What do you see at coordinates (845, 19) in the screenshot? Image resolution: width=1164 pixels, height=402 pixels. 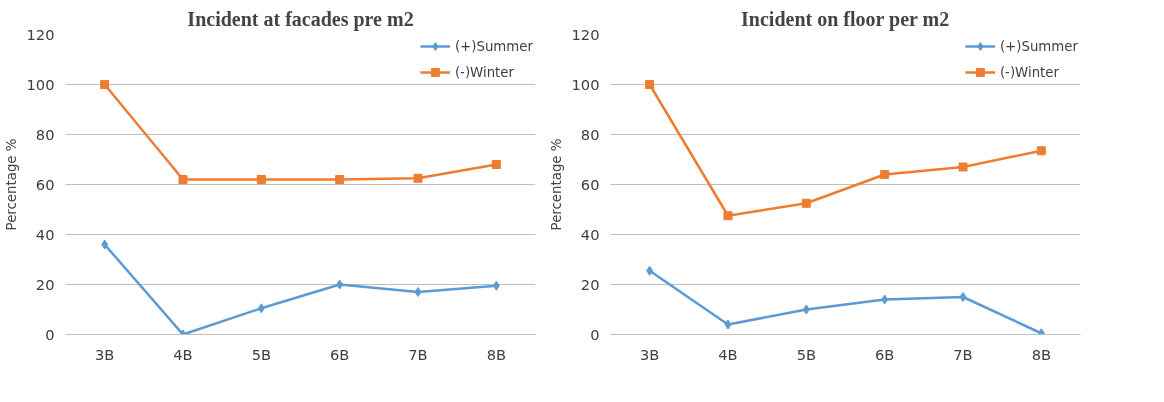 I see `chart-title: Incident on floor per m2` at bounding box center [845, 19].